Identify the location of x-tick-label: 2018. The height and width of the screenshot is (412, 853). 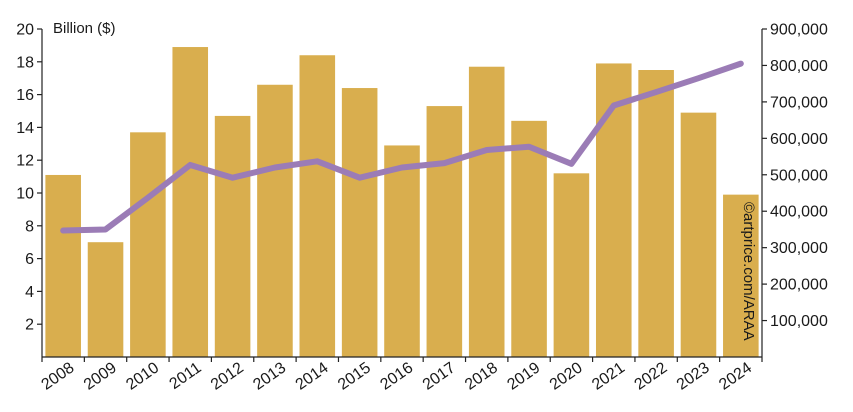
(481, 376).